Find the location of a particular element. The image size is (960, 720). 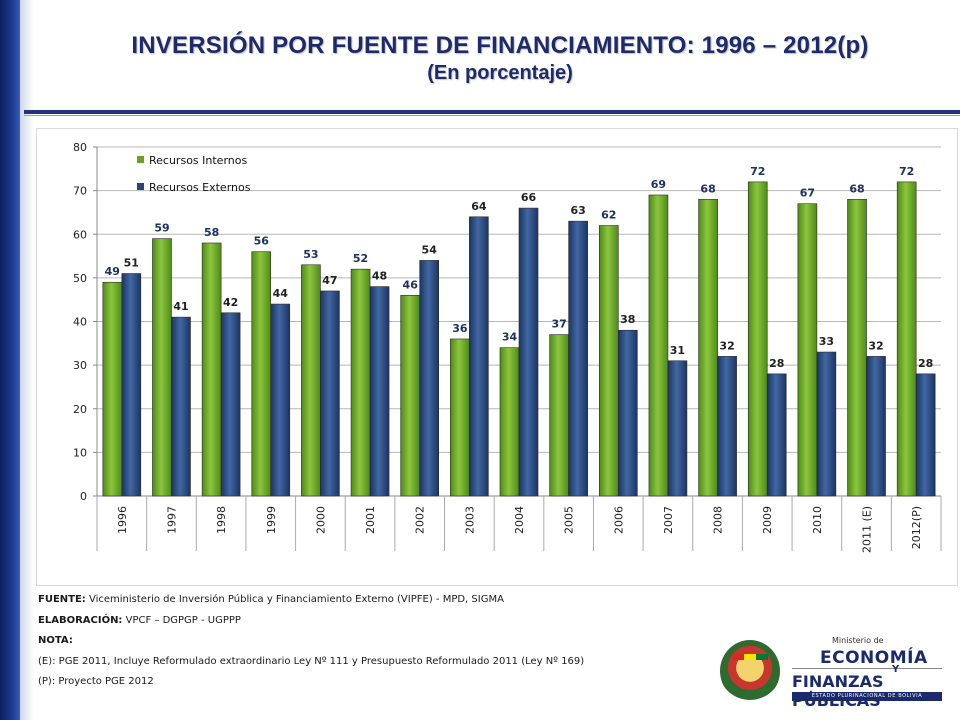

title-divider is located at coordinates (492, 112).